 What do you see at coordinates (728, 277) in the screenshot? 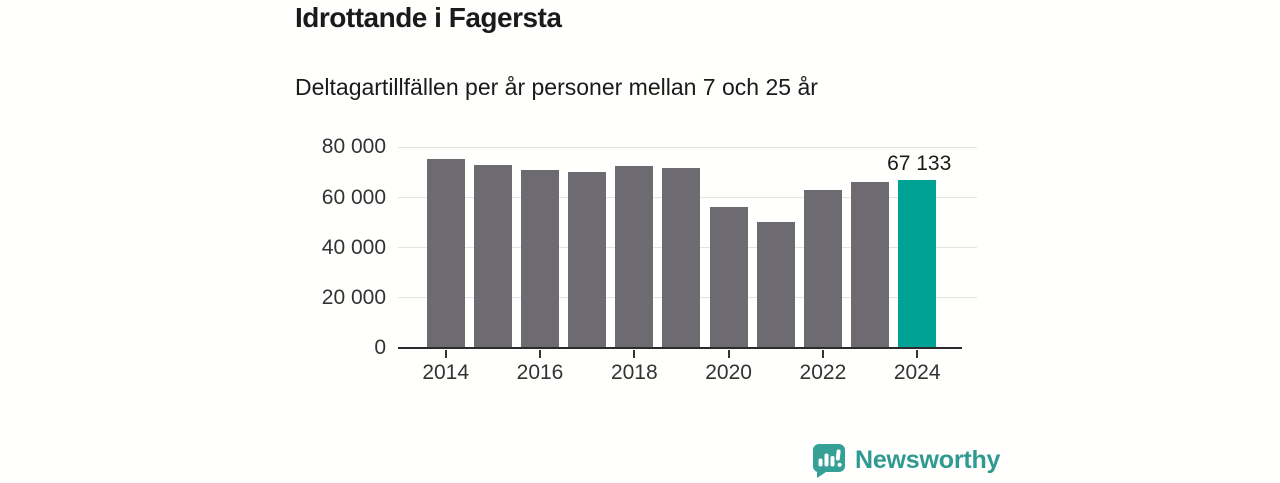
I see `bar-2020` at bounding box center [728, 277].